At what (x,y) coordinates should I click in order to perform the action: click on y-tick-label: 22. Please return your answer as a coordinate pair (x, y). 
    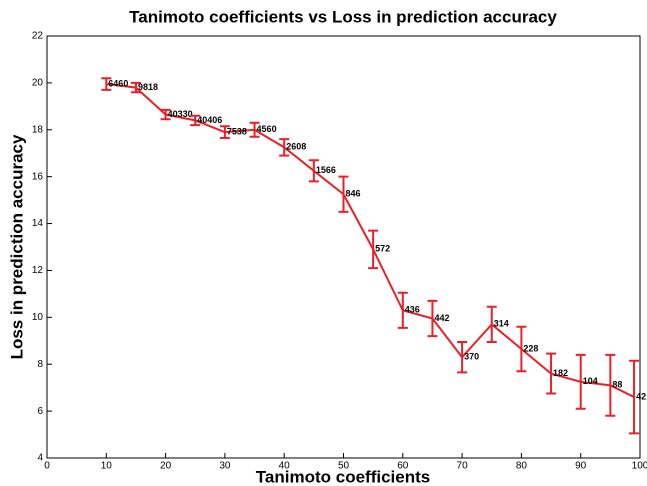
    Looking at the image, I should click on (38, 36).